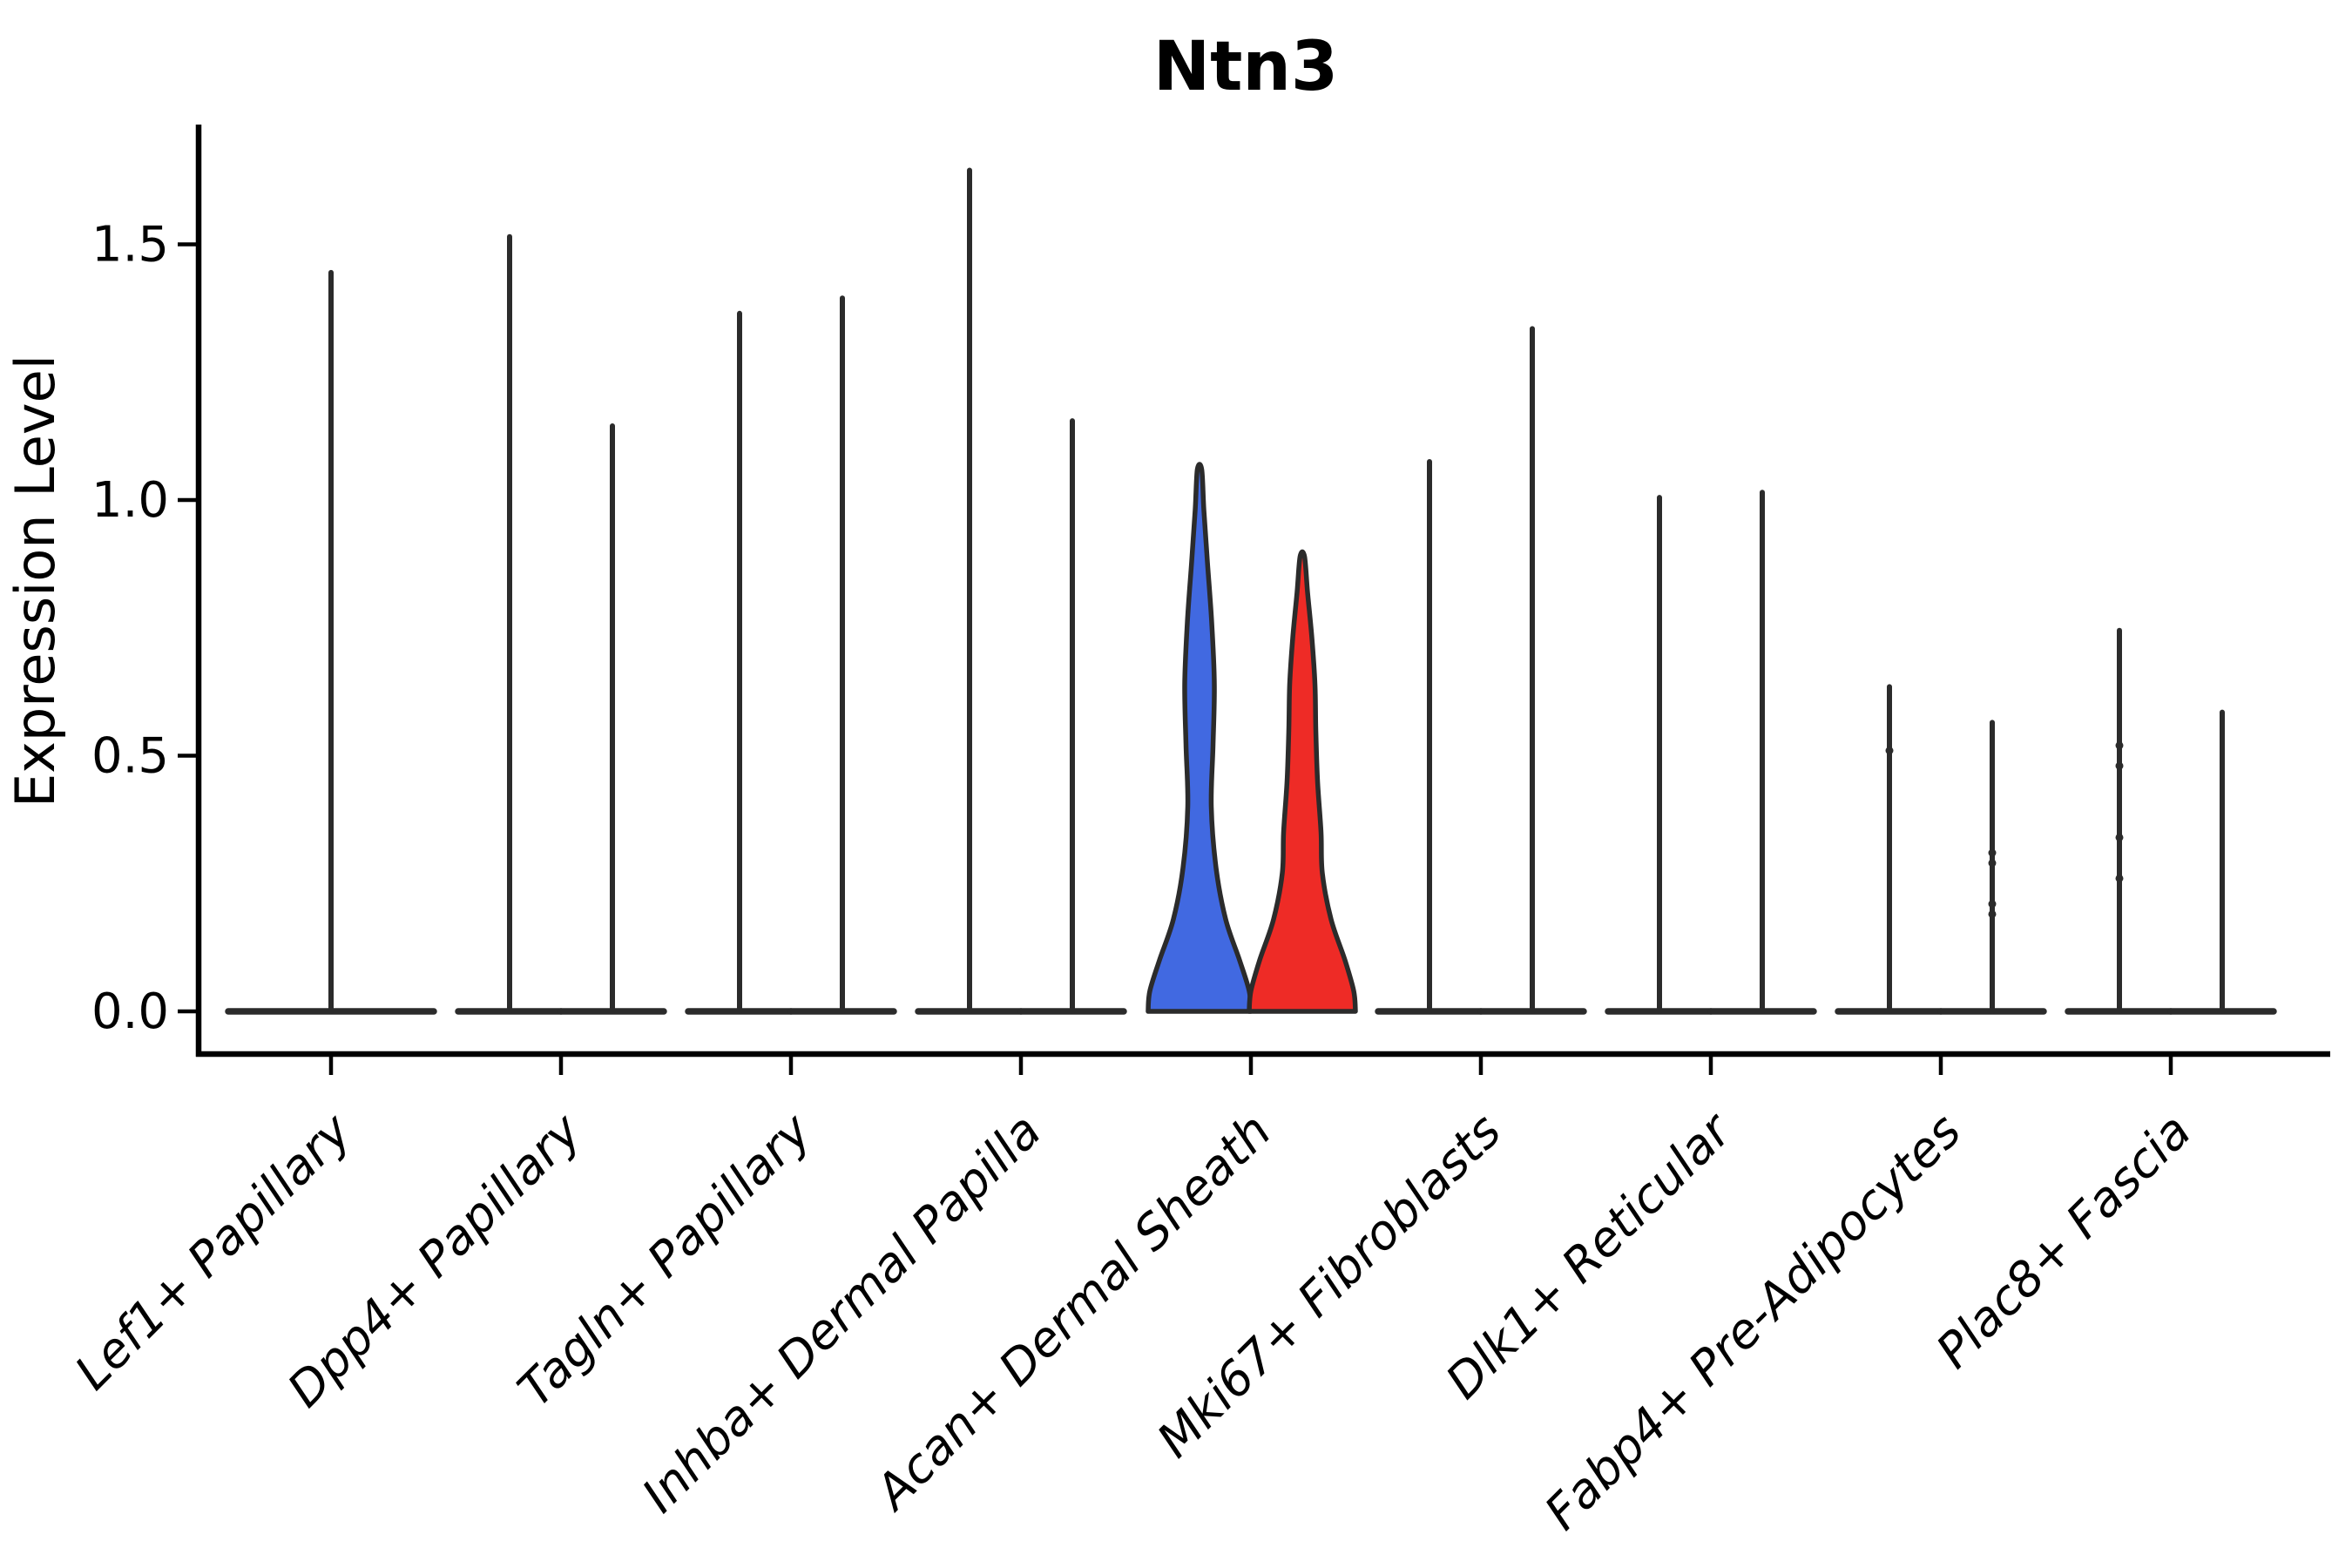 The height and width of the screenshot is (1568, 2352). I want to click on violin-inhba-left, so click(969, 591).